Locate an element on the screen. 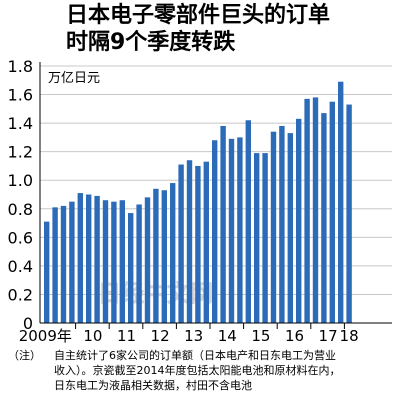  y-tick-label: 0.2 is located at coordinates (20, 294).